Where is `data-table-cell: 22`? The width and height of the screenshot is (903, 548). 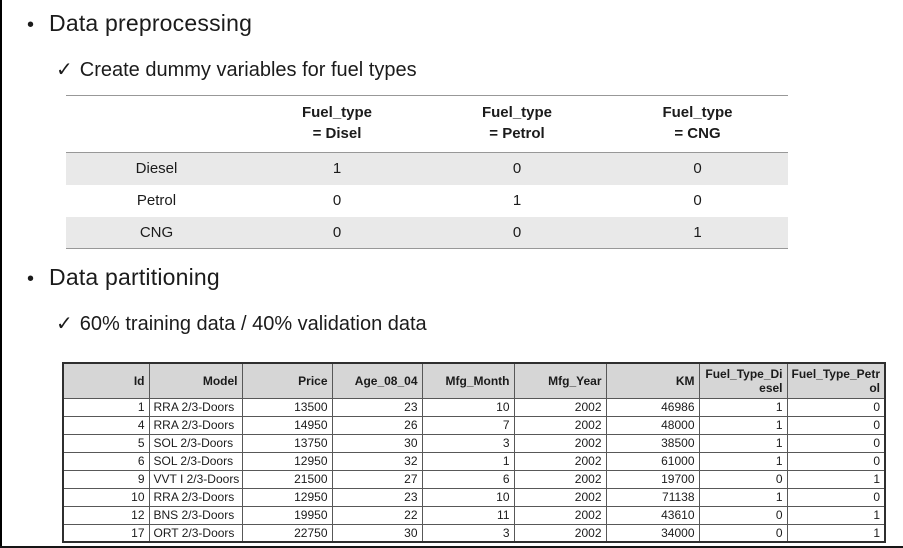
data-table-cell: 22 is located at coordinates (377, 515).